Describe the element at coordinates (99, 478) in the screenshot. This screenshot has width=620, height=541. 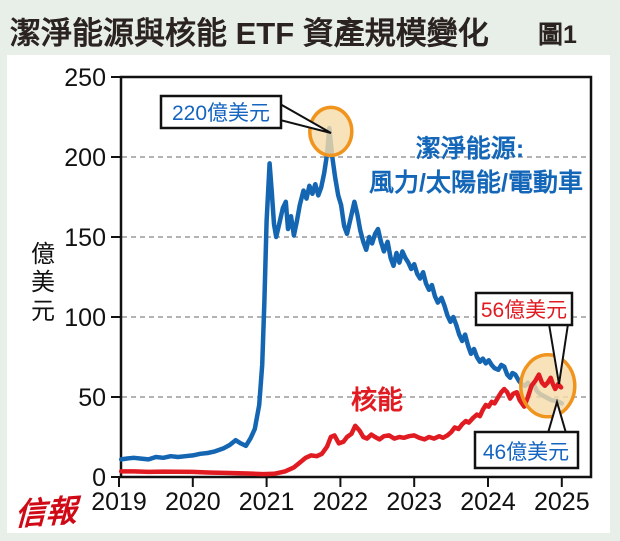
I see `y-tick-label-0: 0` at that location.